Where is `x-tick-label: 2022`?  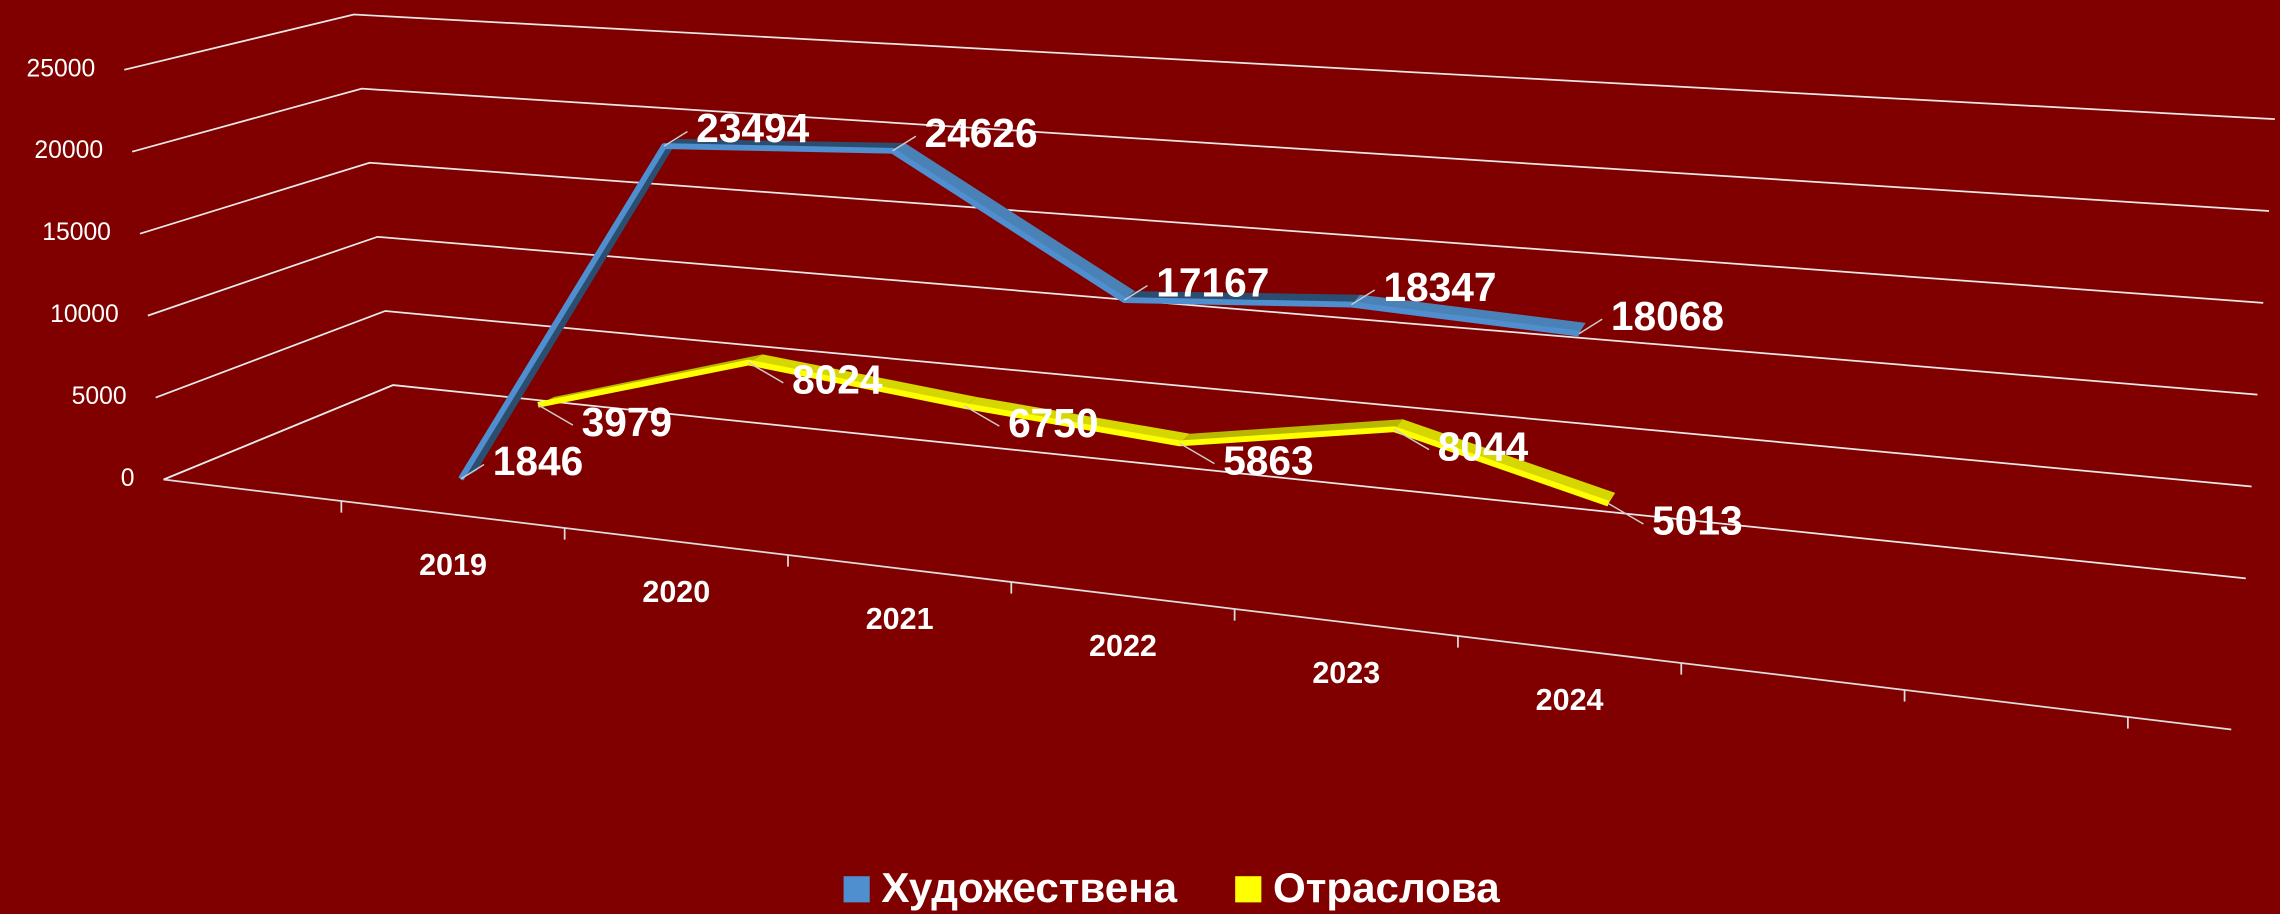 x-tick-label: 2022 is located at coordinates (1123, 646).